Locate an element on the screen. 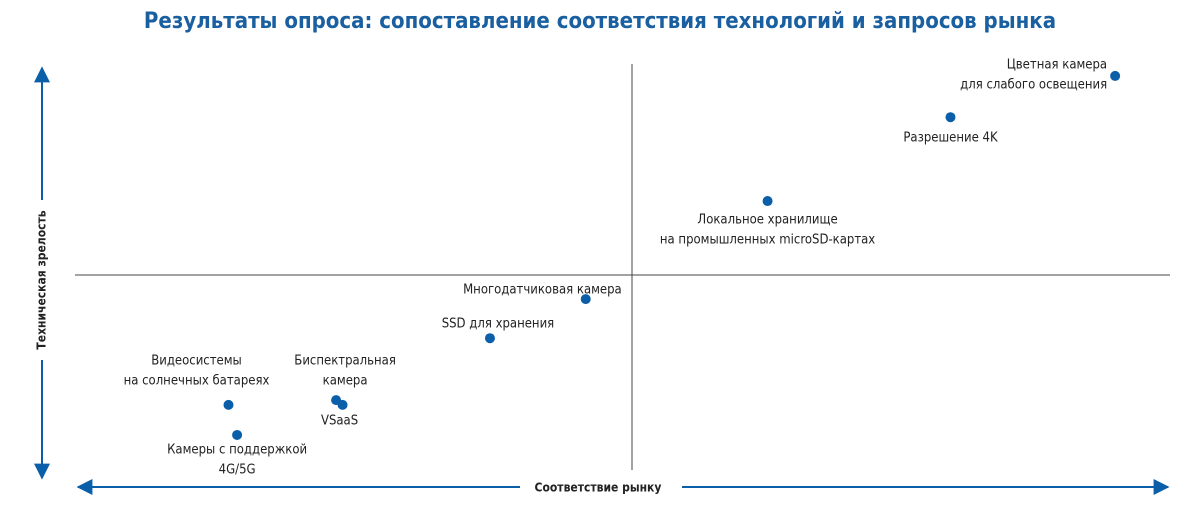 Image resolution: width=1200 pixels, height=512 pixels. point-label: Многодатчиковая камера is located at coordinates (542, 290).